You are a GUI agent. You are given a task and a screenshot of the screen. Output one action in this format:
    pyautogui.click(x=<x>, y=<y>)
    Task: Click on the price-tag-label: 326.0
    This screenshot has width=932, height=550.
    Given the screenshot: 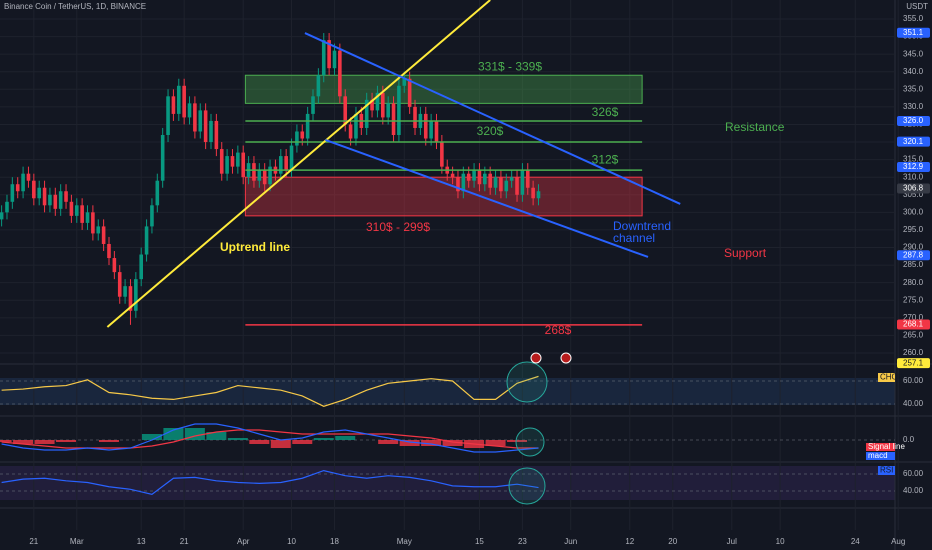 What is the action you would take?
    pyautogui.click(x=913, y=120)
    